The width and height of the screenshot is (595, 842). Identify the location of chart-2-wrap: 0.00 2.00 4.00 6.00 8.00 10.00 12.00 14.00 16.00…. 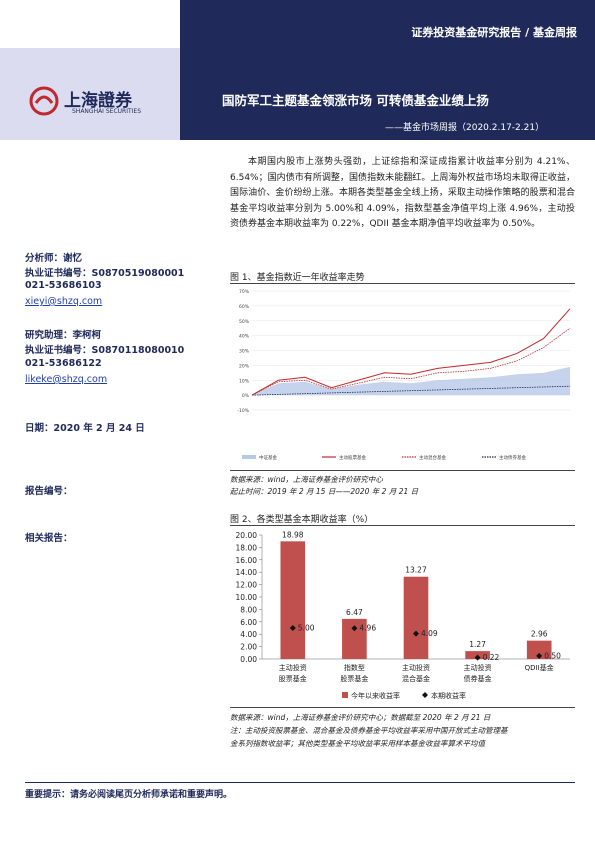
(402, 616).